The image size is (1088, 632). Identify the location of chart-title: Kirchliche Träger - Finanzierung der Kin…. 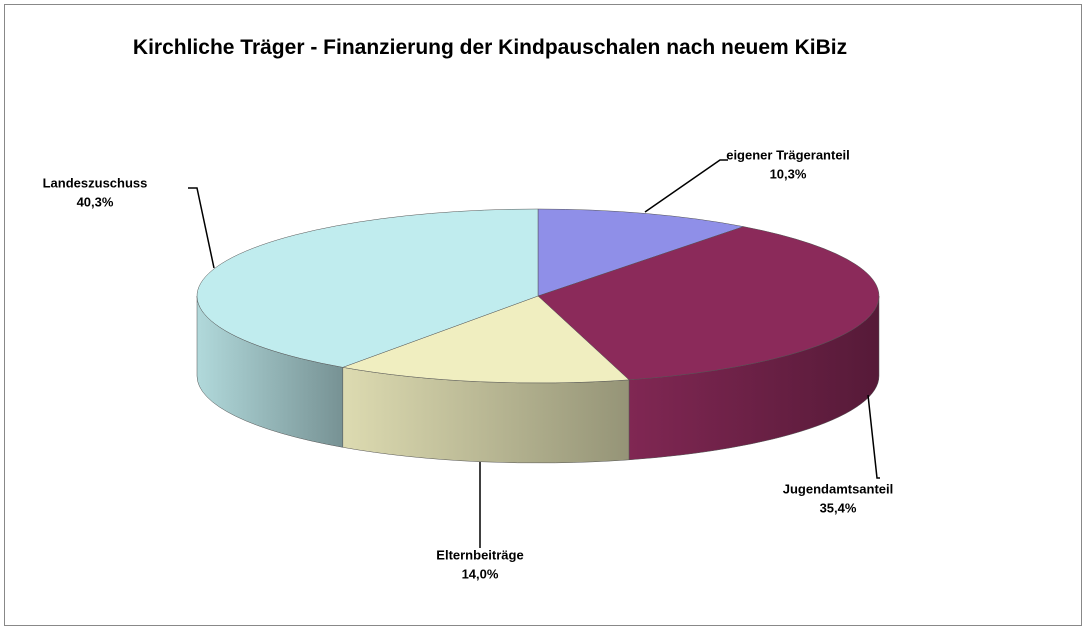
(490, 47).